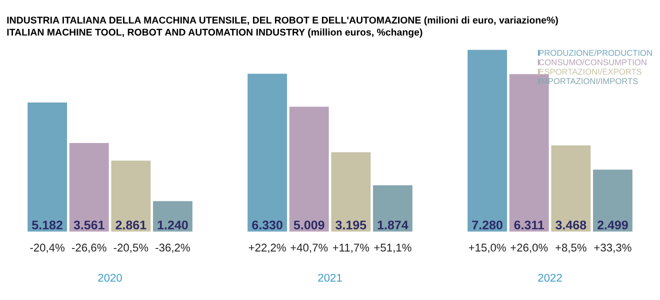 The height and width of the screenshot is (300, 660). Describe the element at coordinates (571, 248) in the screenshot. I see `text: +8,5%` at that location.